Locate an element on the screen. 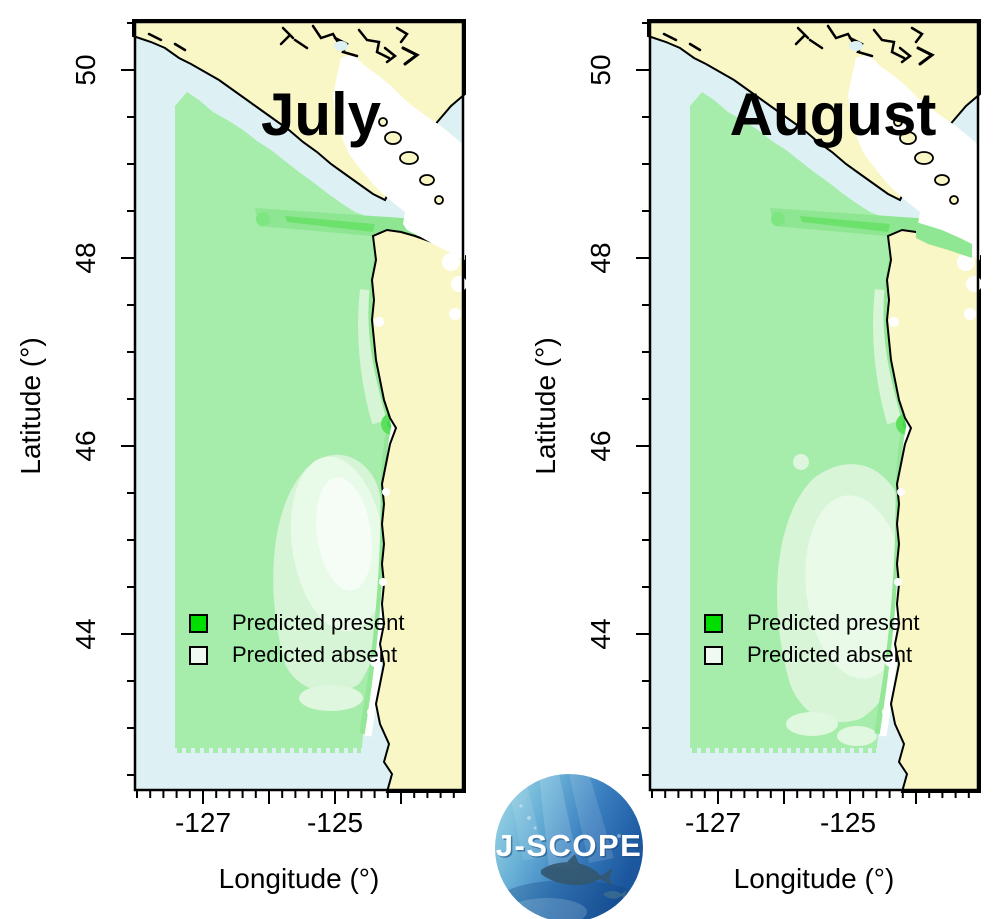  seafloor-glow is located at coordinates (547, 908).